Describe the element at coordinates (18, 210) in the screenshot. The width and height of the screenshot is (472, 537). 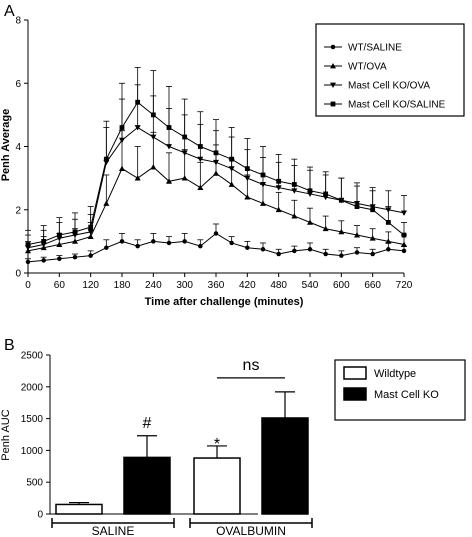
I see `y-tick-label: 2` at that location.